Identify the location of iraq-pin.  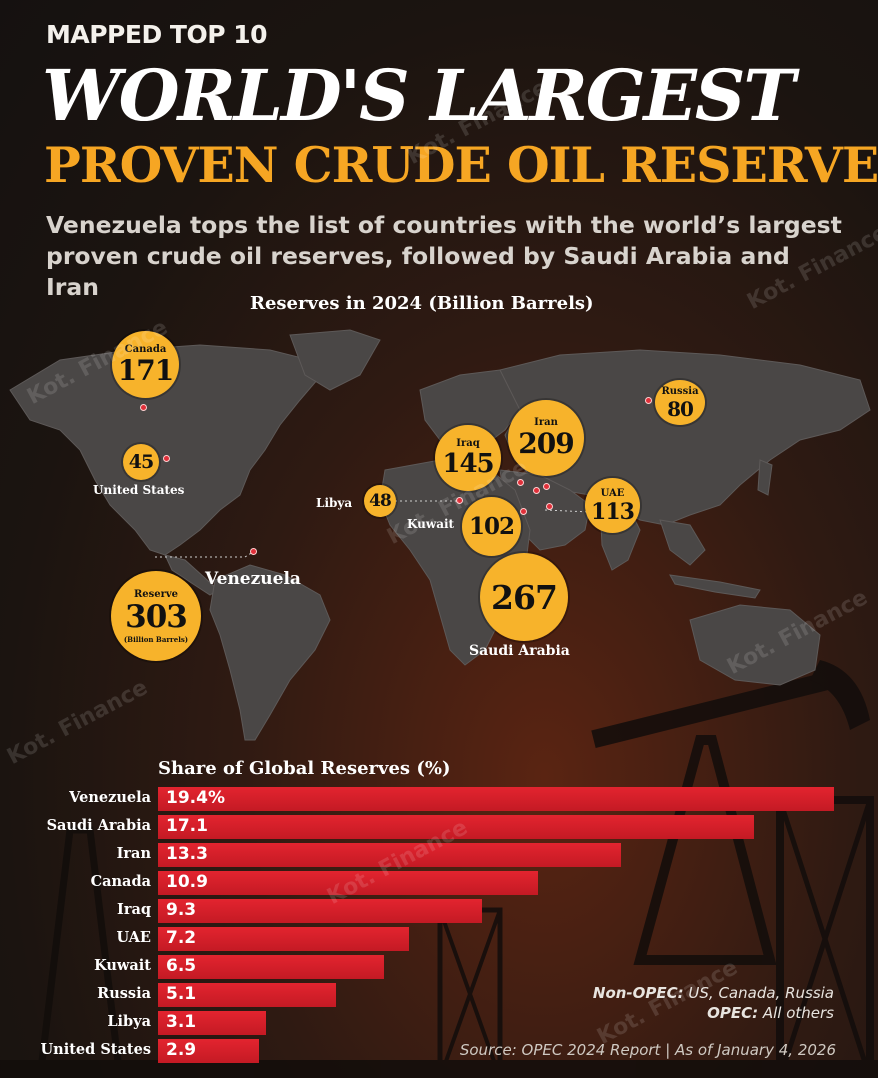
(520, 482).